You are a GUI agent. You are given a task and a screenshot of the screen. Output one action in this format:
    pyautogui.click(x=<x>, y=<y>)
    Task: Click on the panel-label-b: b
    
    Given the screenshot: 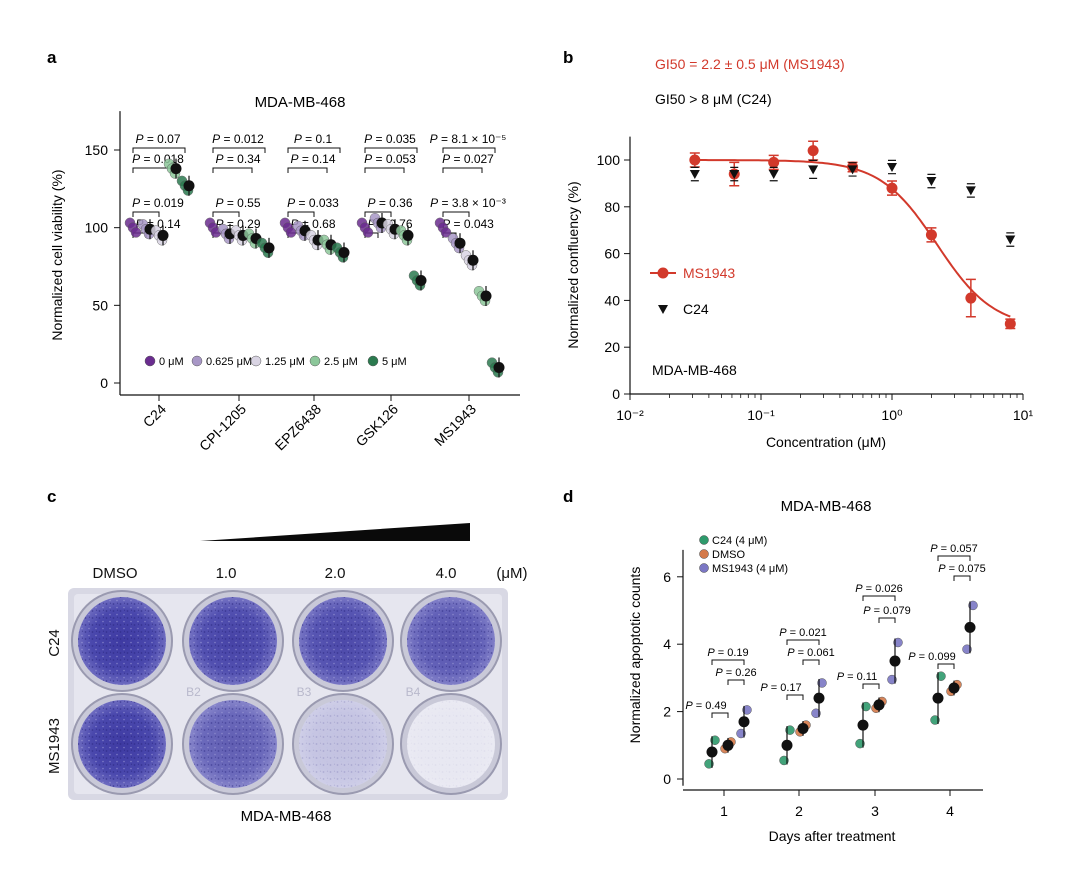 What is the action you would take?
    pyautogui.click(x=568, y=57)
    